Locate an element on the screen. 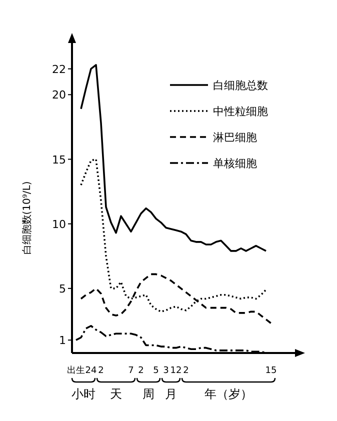 The width and height of the screenshot is (337, 421). text: 小时 is located at coordinates (84, 394).